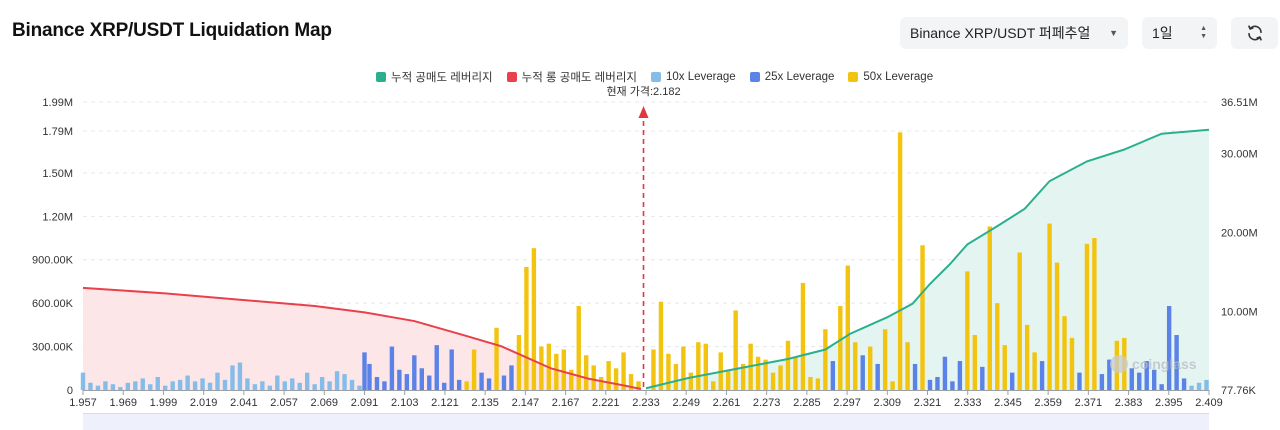  I want to click on legend-item-lev25: 25x Leverage, so click(792, 77).